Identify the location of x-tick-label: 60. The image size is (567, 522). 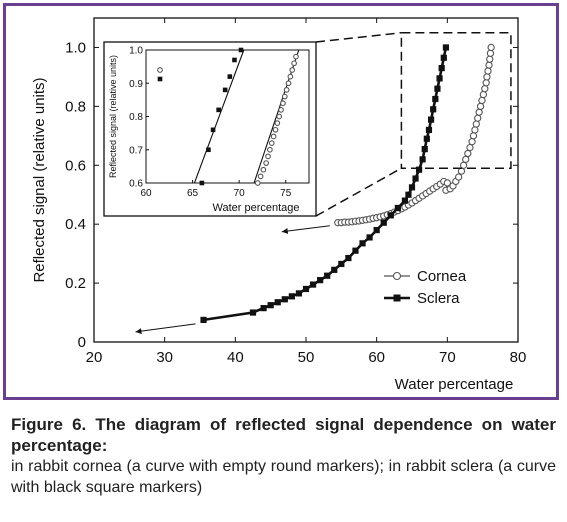
(376, 357).